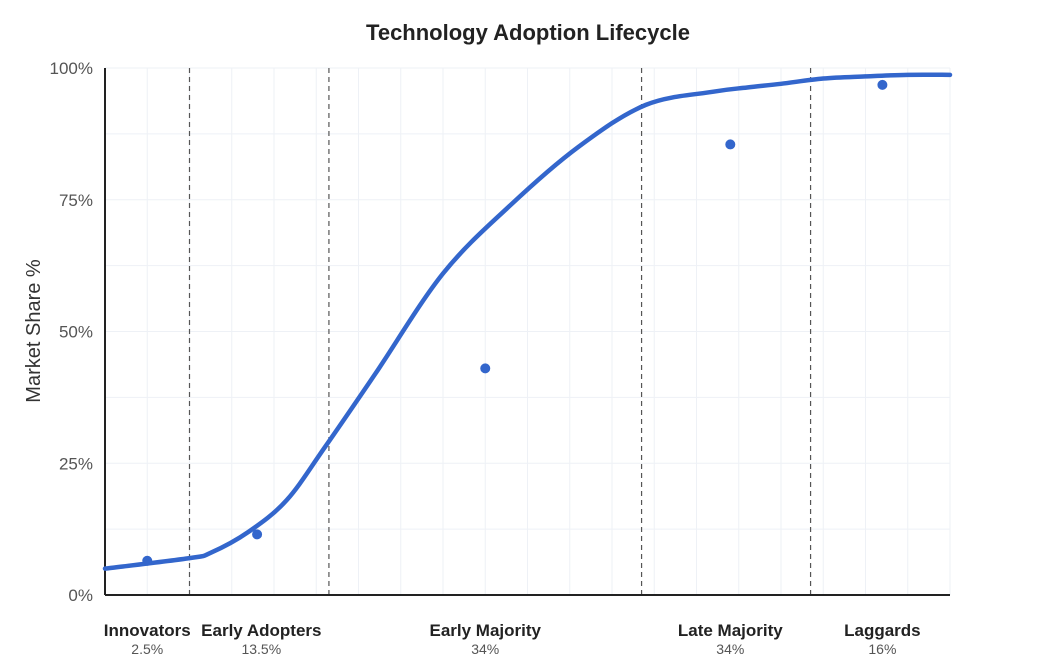  Describe the element at coordinates (80, 595) in the screenshot. I see `y-tick-label: 0%` at that location.